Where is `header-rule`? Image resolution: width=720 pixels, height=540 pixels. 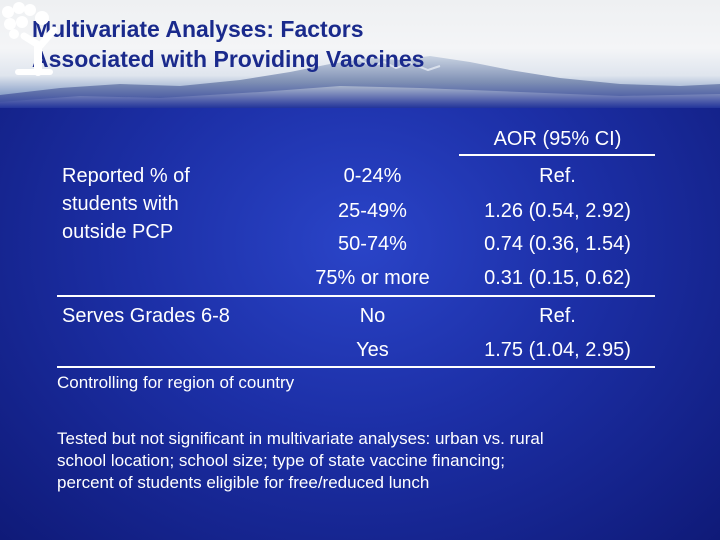
header-rule is located at coordinates (557, 155).